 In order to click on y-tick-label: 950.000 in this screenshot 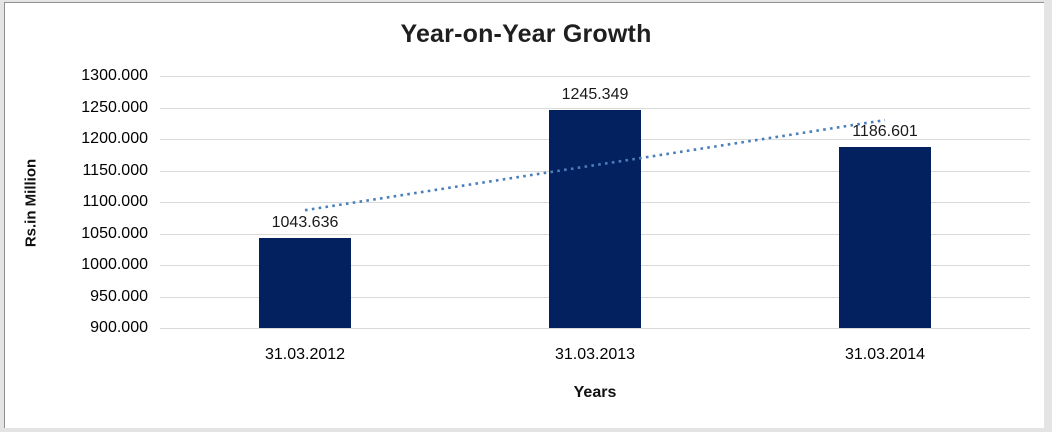, I will do `click(119, 296)`.